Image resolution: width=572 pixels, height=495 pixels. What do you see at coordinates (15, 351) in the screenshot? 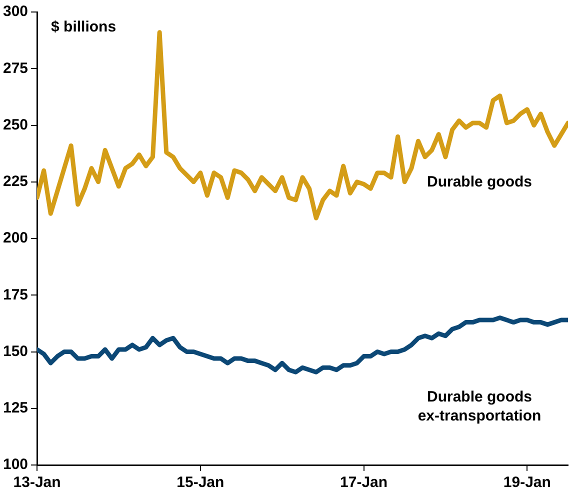
I see `y-tick-label: 150` at bounding box center [15, 351].